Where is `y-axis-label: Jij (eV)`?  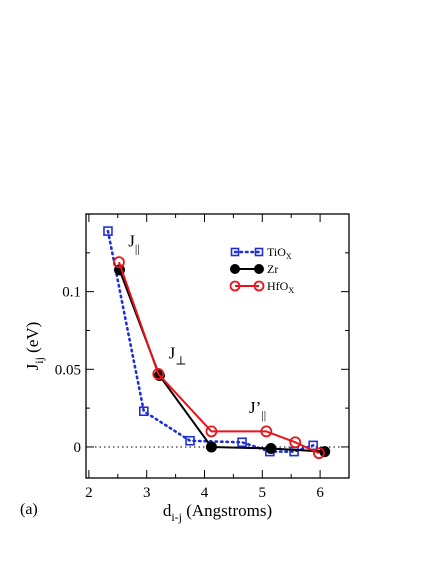
y-axis-label: Jij (eV) is located at coordinates (34, 346).